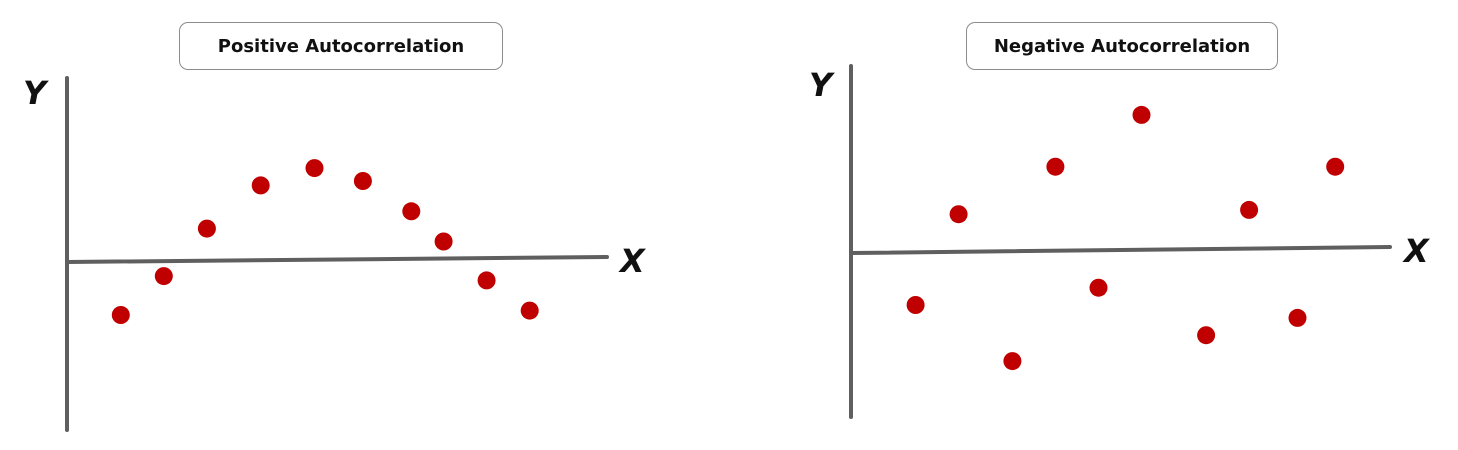 This screenshot has height=450, width=1458. Describe the element at coordinates (325, 241) in the screenshot. I see `data-points` at that location.